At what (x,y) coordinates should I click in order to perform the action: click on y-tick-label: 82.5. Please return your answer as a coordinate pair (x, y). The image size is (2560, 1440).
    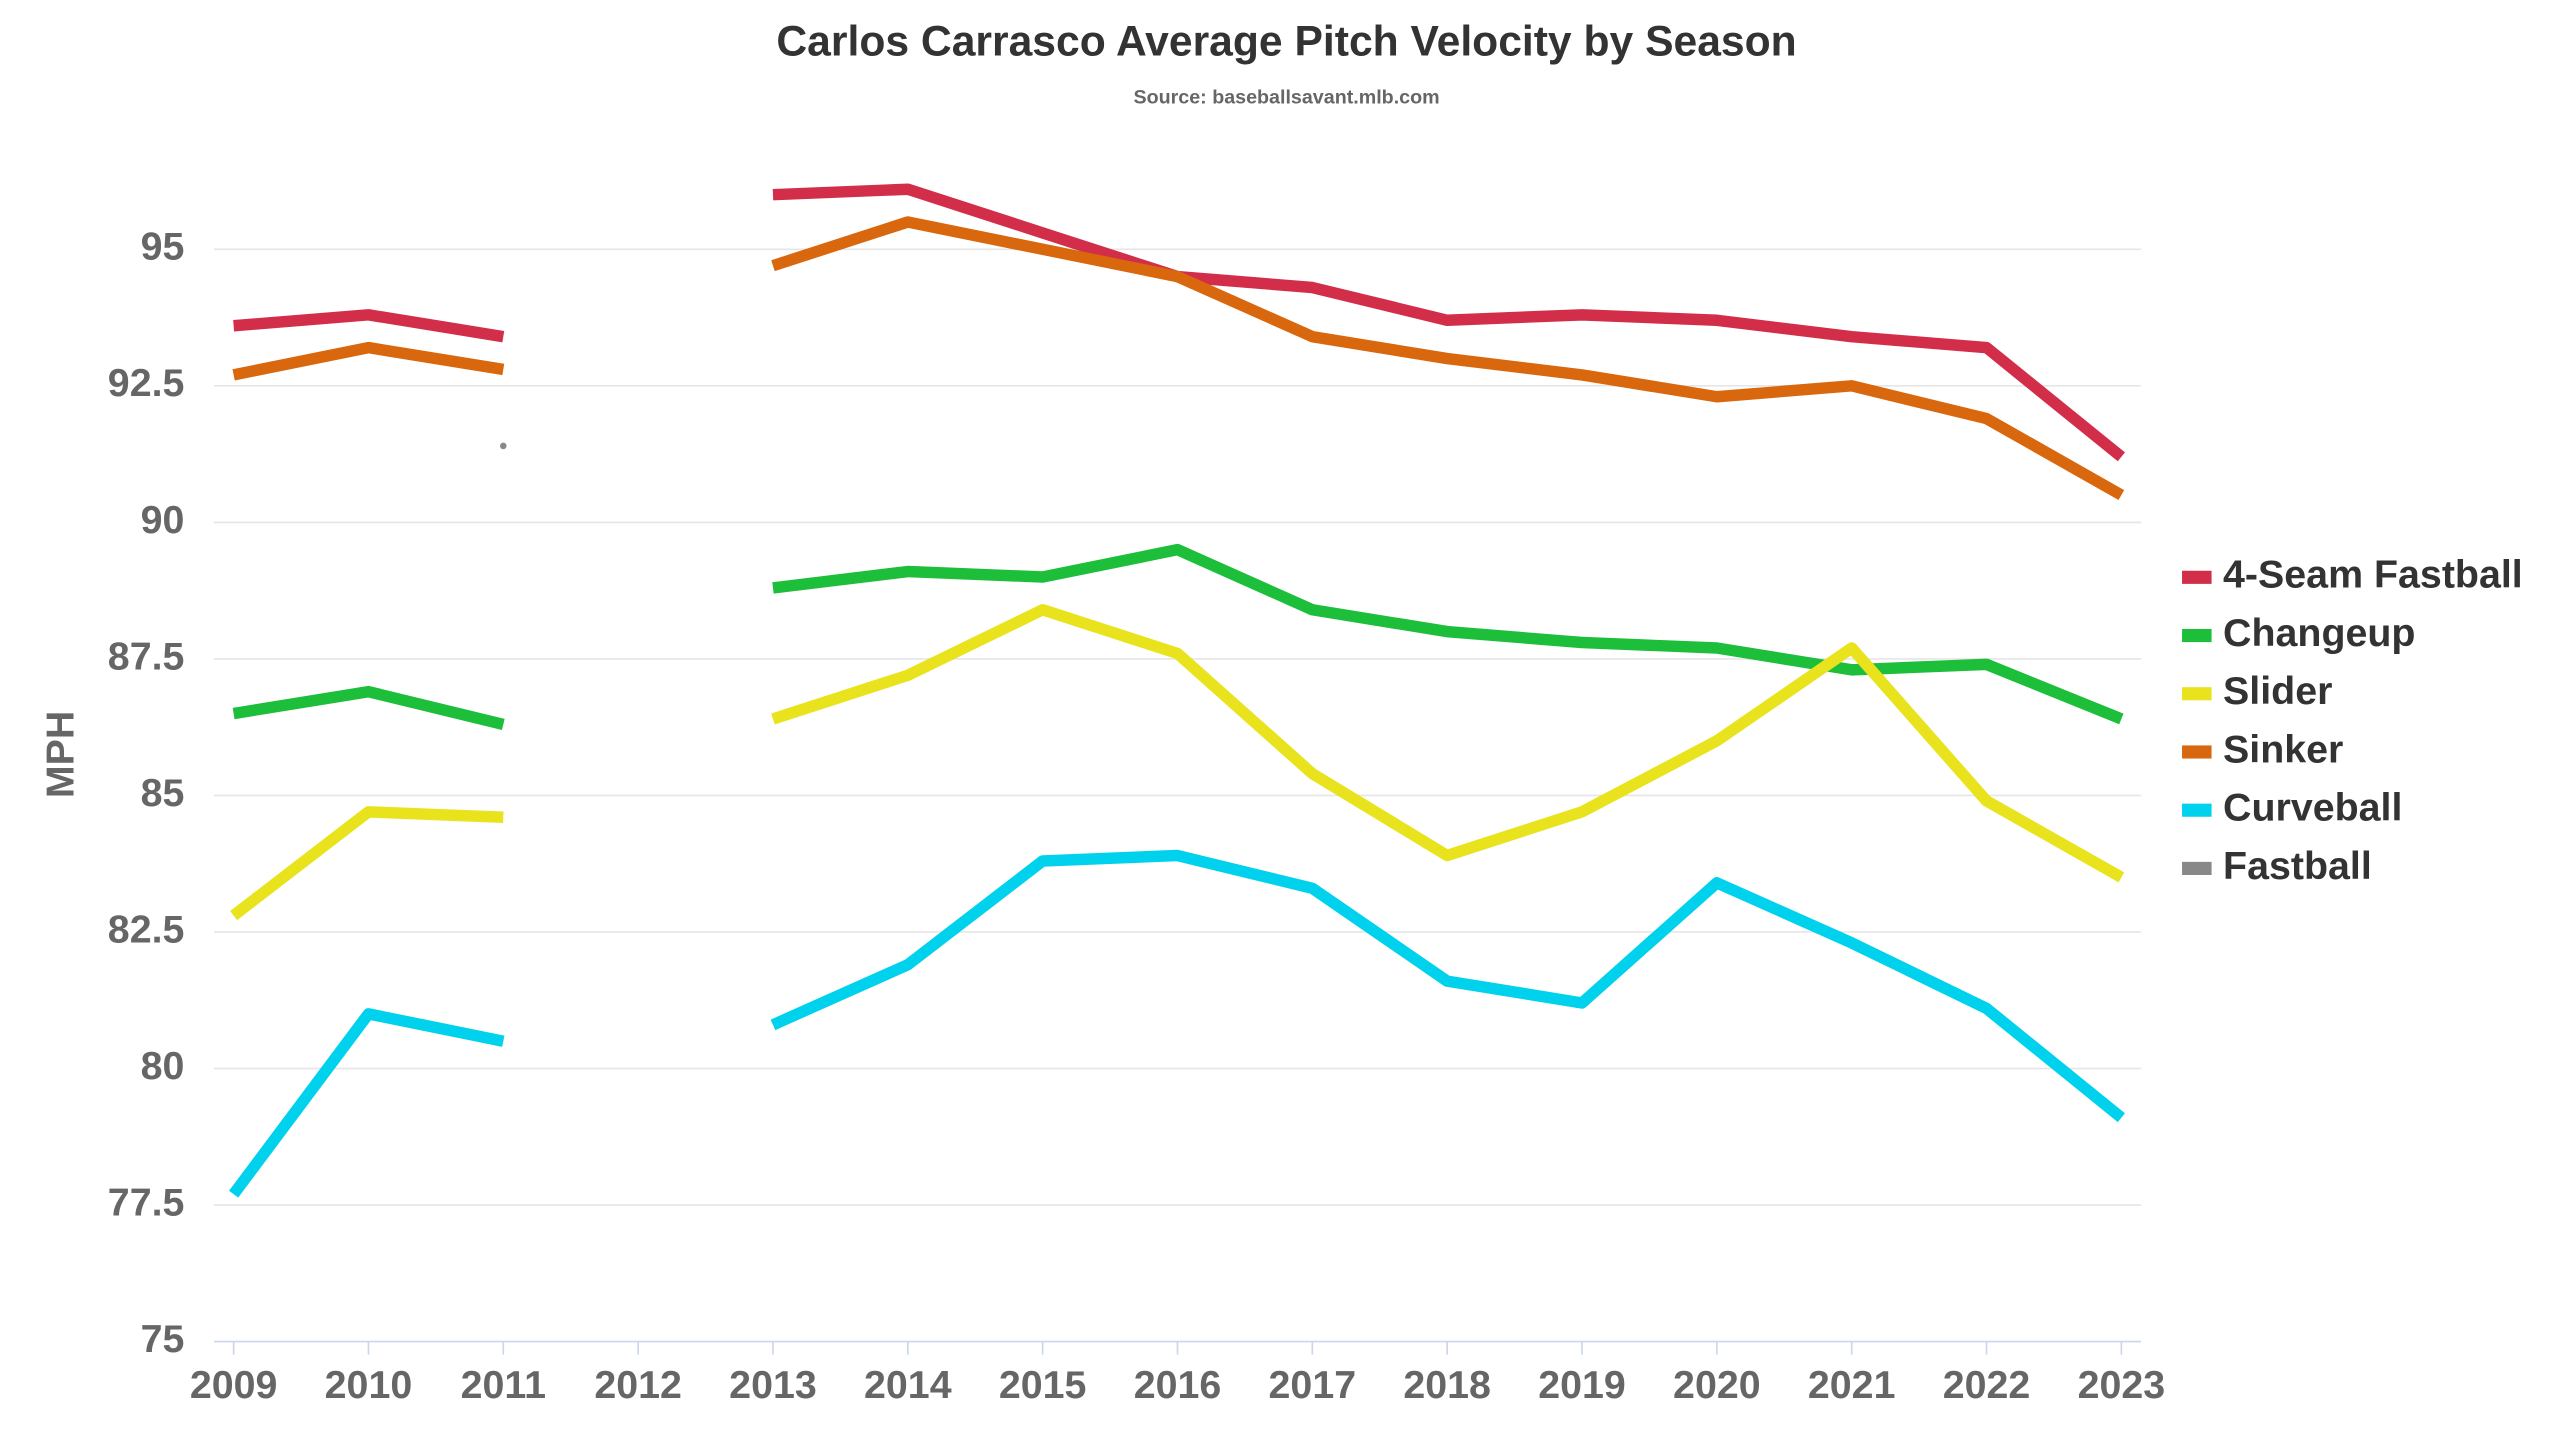
    Looking at the image, I should click on (146, 929).